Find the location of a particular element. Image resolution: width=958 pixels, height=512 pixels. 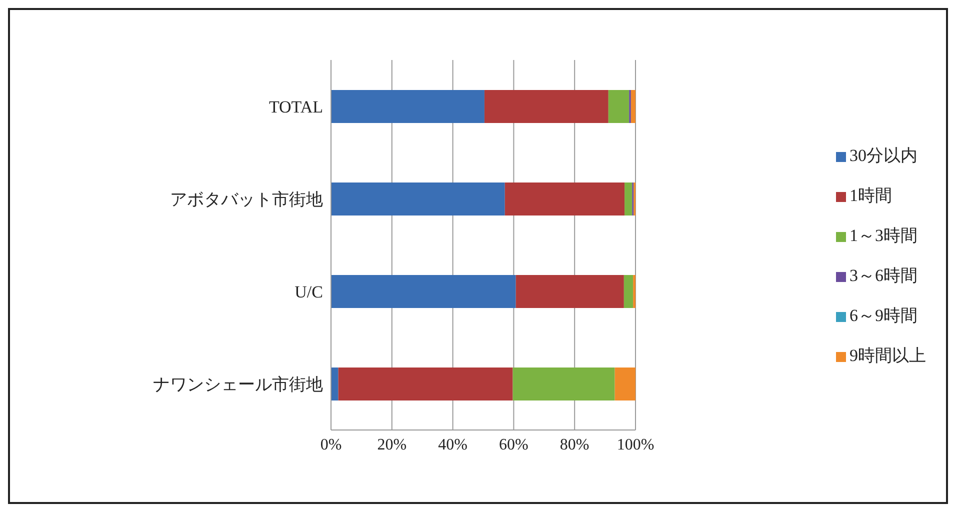

legend-label: 9時間以上 is located at coordinates (888, 355).